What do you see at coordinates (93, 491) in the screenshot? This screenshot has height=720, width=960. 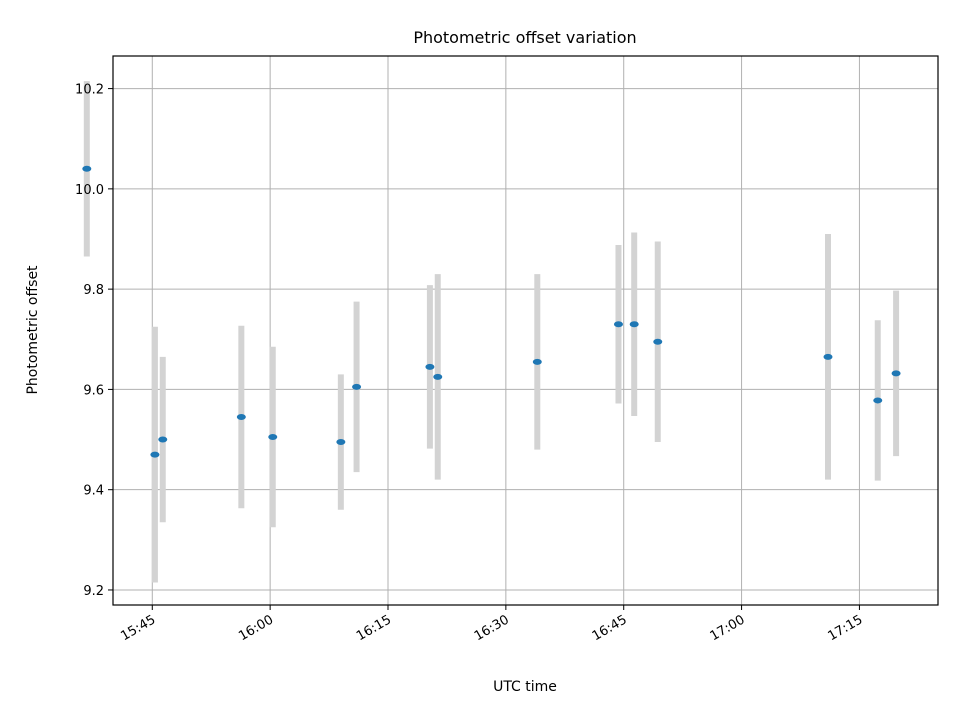 I see `y-tick-label: 9.4` at bounding box center [93, 491].